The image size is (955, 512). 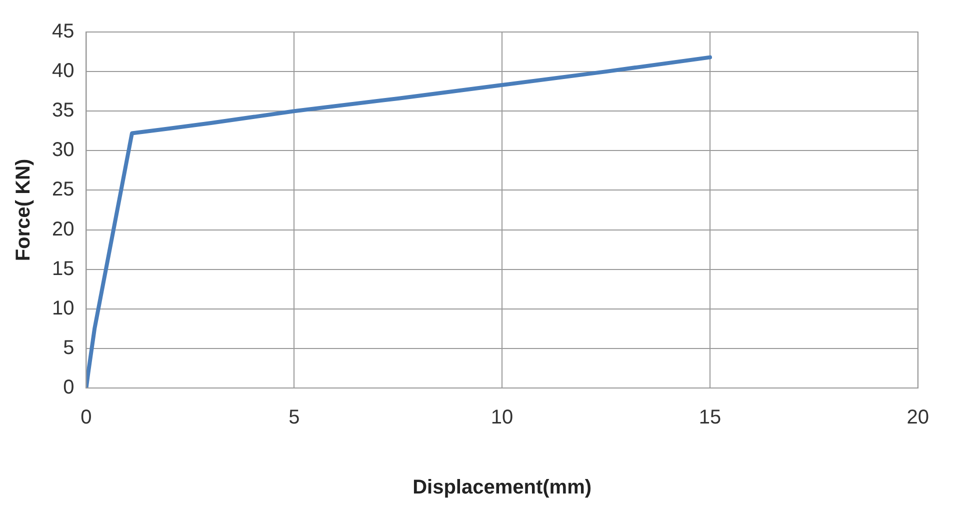 What do you see at coordinates (63, 308) in the screenshot?
I see `y-tick-label: 10` at bounding box center [63, 308].